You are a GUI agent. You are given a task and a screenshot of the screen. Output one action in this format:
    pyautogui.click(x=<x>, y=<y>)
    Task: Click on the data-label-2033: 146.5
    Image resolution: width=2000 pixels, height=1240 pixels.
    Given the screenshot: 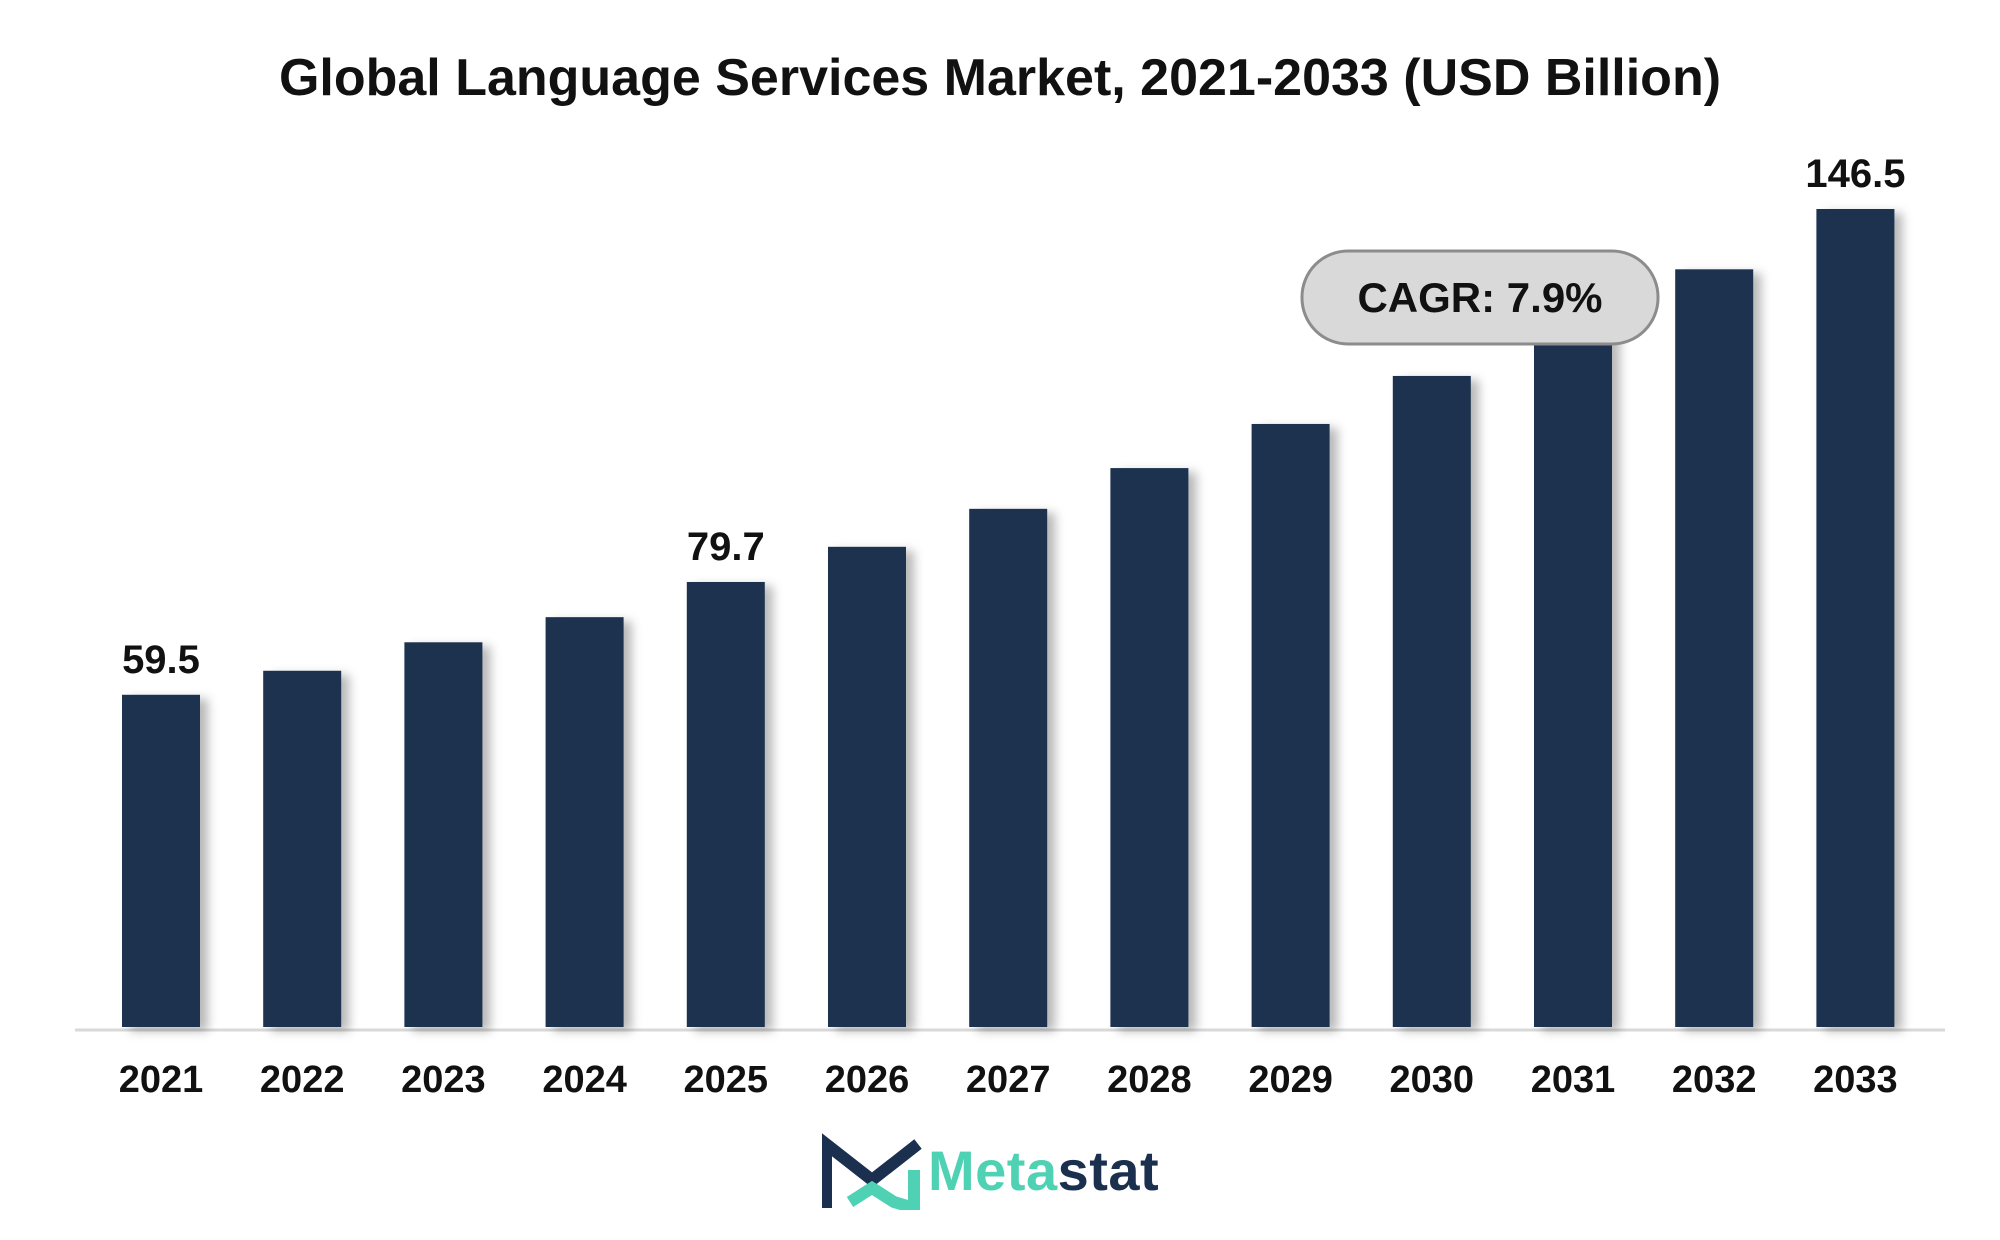 What is the action you would take?
    pyautogui.click(x=1855, y=174)
    